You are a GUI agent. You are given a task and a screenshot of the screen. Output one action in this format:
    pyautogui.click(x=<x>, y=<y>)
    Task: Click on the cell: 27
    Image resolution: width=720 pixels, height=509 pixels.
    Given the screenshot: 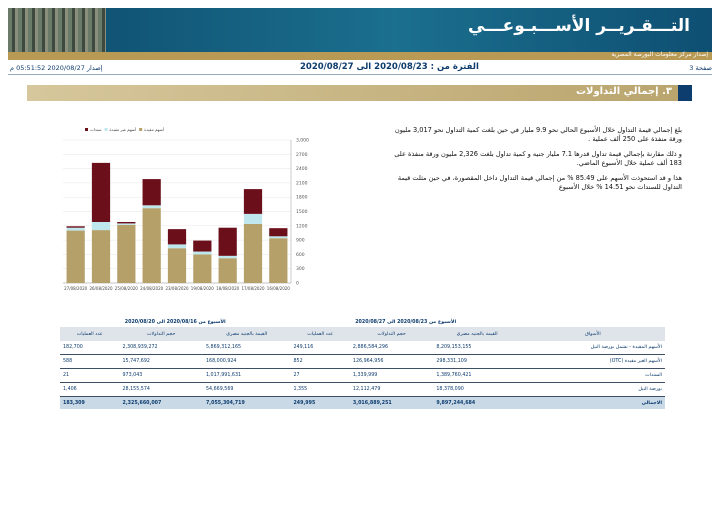 What is the action you would take?
    pyautogui.click(x=320, y=375)
    